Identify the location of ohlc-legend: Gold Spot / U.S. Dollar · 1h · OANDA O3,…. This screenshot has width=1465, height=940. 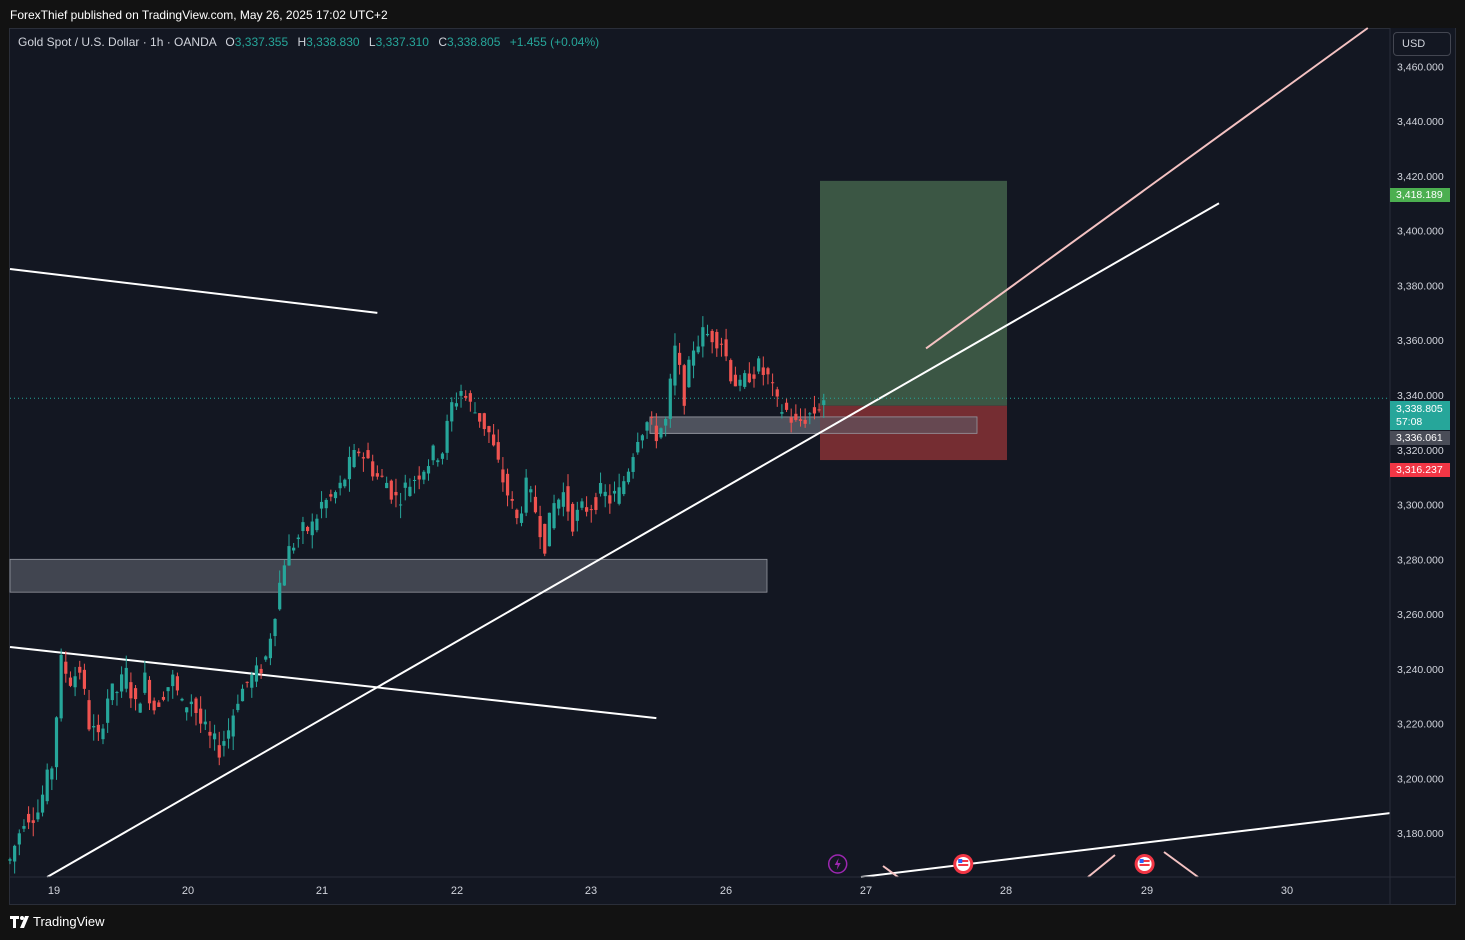
(308, 42).